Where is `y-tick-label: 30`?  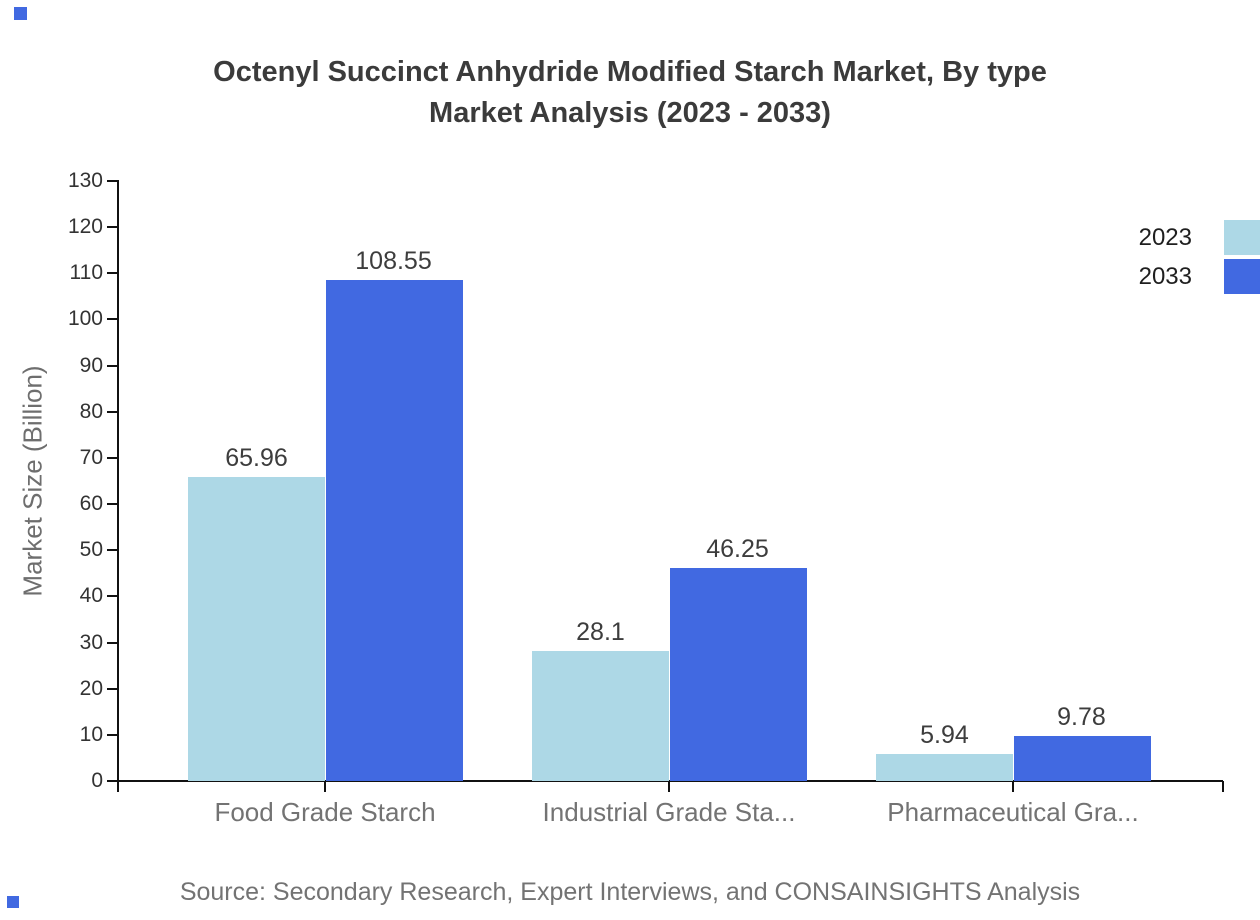 y-tick-label: 30 is located at coordinates (91, 642).